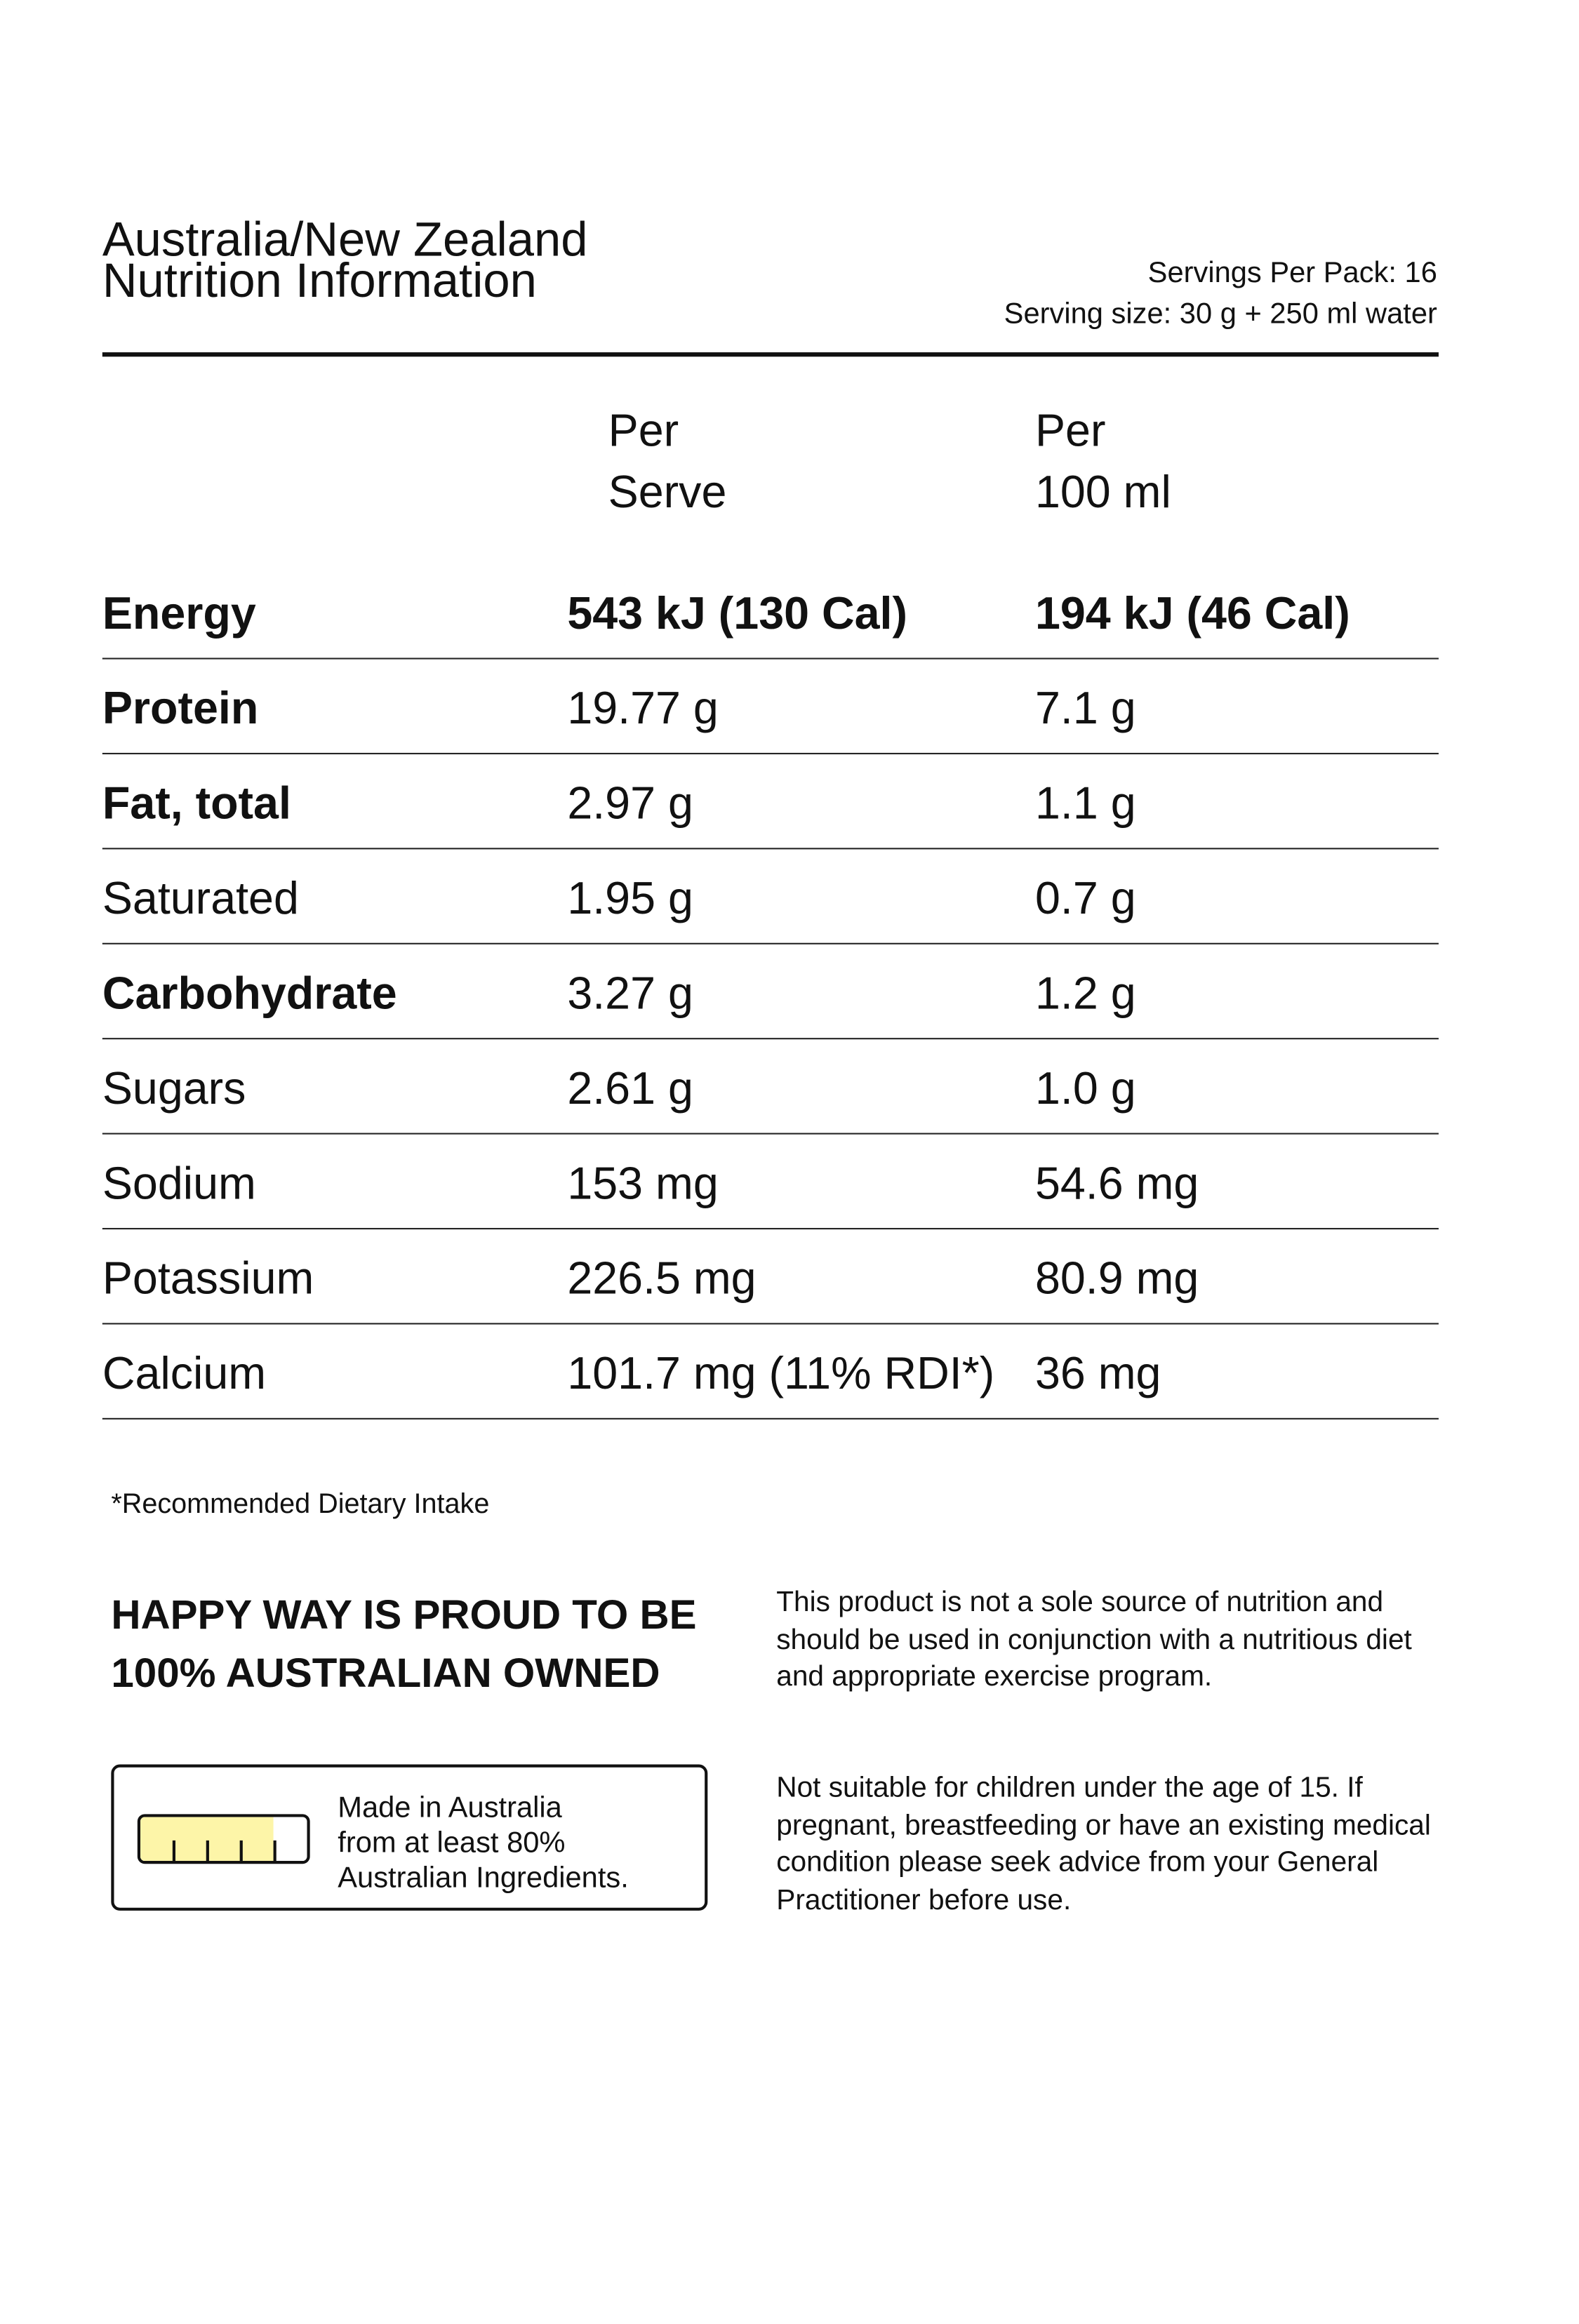  I want to click on table-row: Saturated 1.95 g 0.7 g, so click(770, 896).